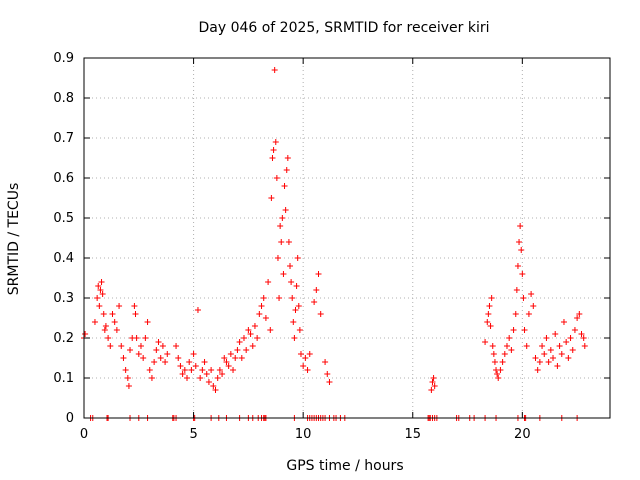 Image resolution: width=640 pixels, height=480 pixels. What do you see at coordinates (522, 434) in the screenshot?
I see `x-tick-label: 20` at bounding box center [522, 434].